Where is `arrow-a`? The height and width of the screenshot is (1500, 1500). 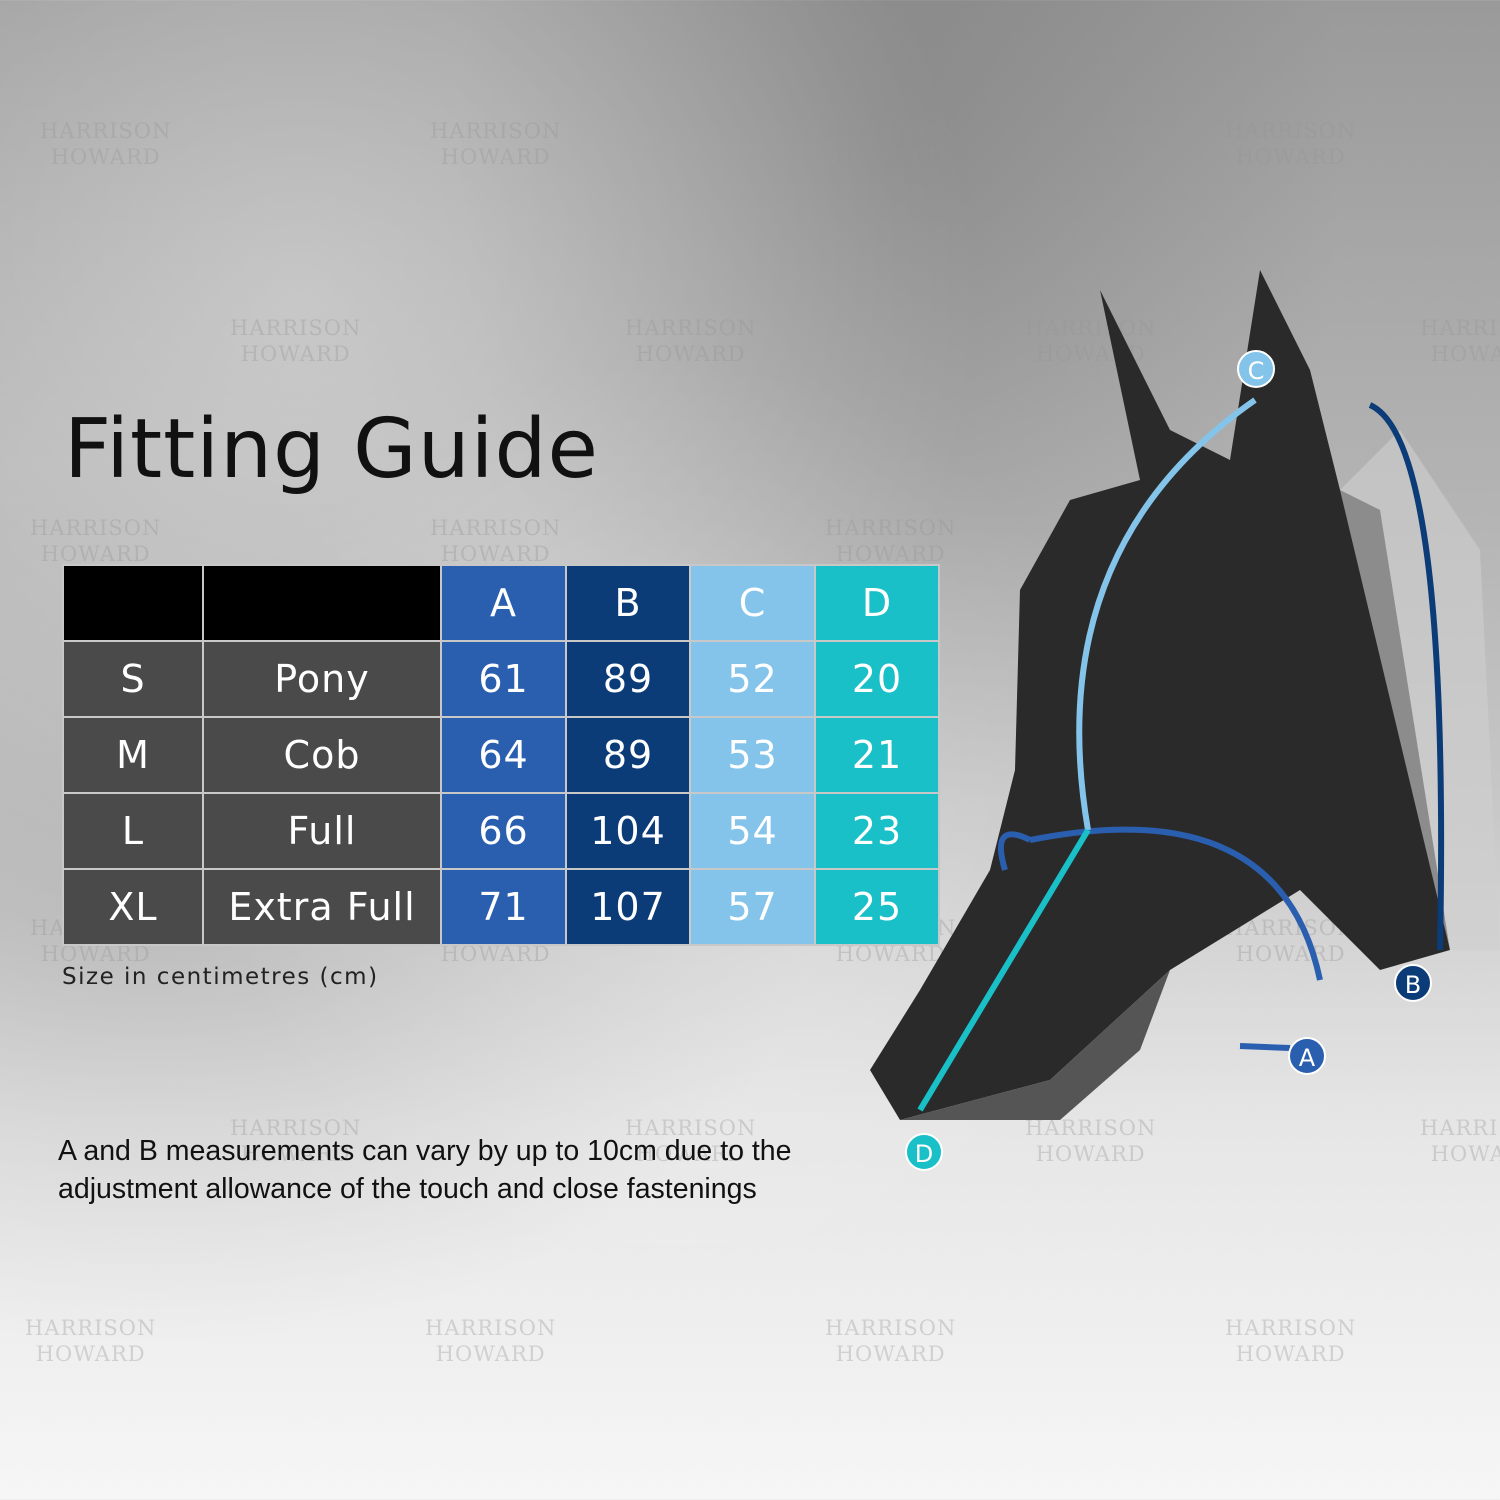 arrow-a is located at coordinates (1160, 903).